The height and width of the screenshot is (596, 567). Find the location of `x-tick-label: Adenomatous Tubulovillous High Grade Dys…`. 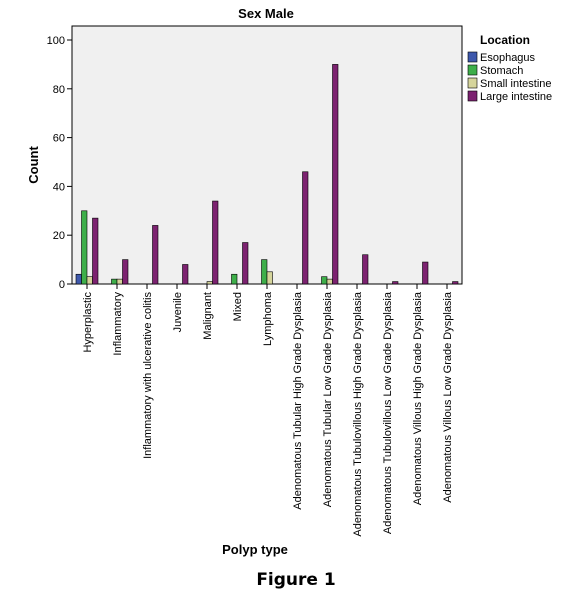

x-tick-label: Adenomatous Tubulovillous High Grade Dys… is located at coordinates (358, 413).